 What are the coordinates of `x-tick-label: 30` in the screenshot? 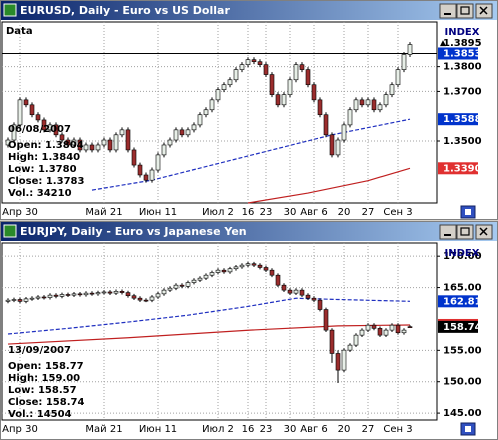 It's located at (290, 212).